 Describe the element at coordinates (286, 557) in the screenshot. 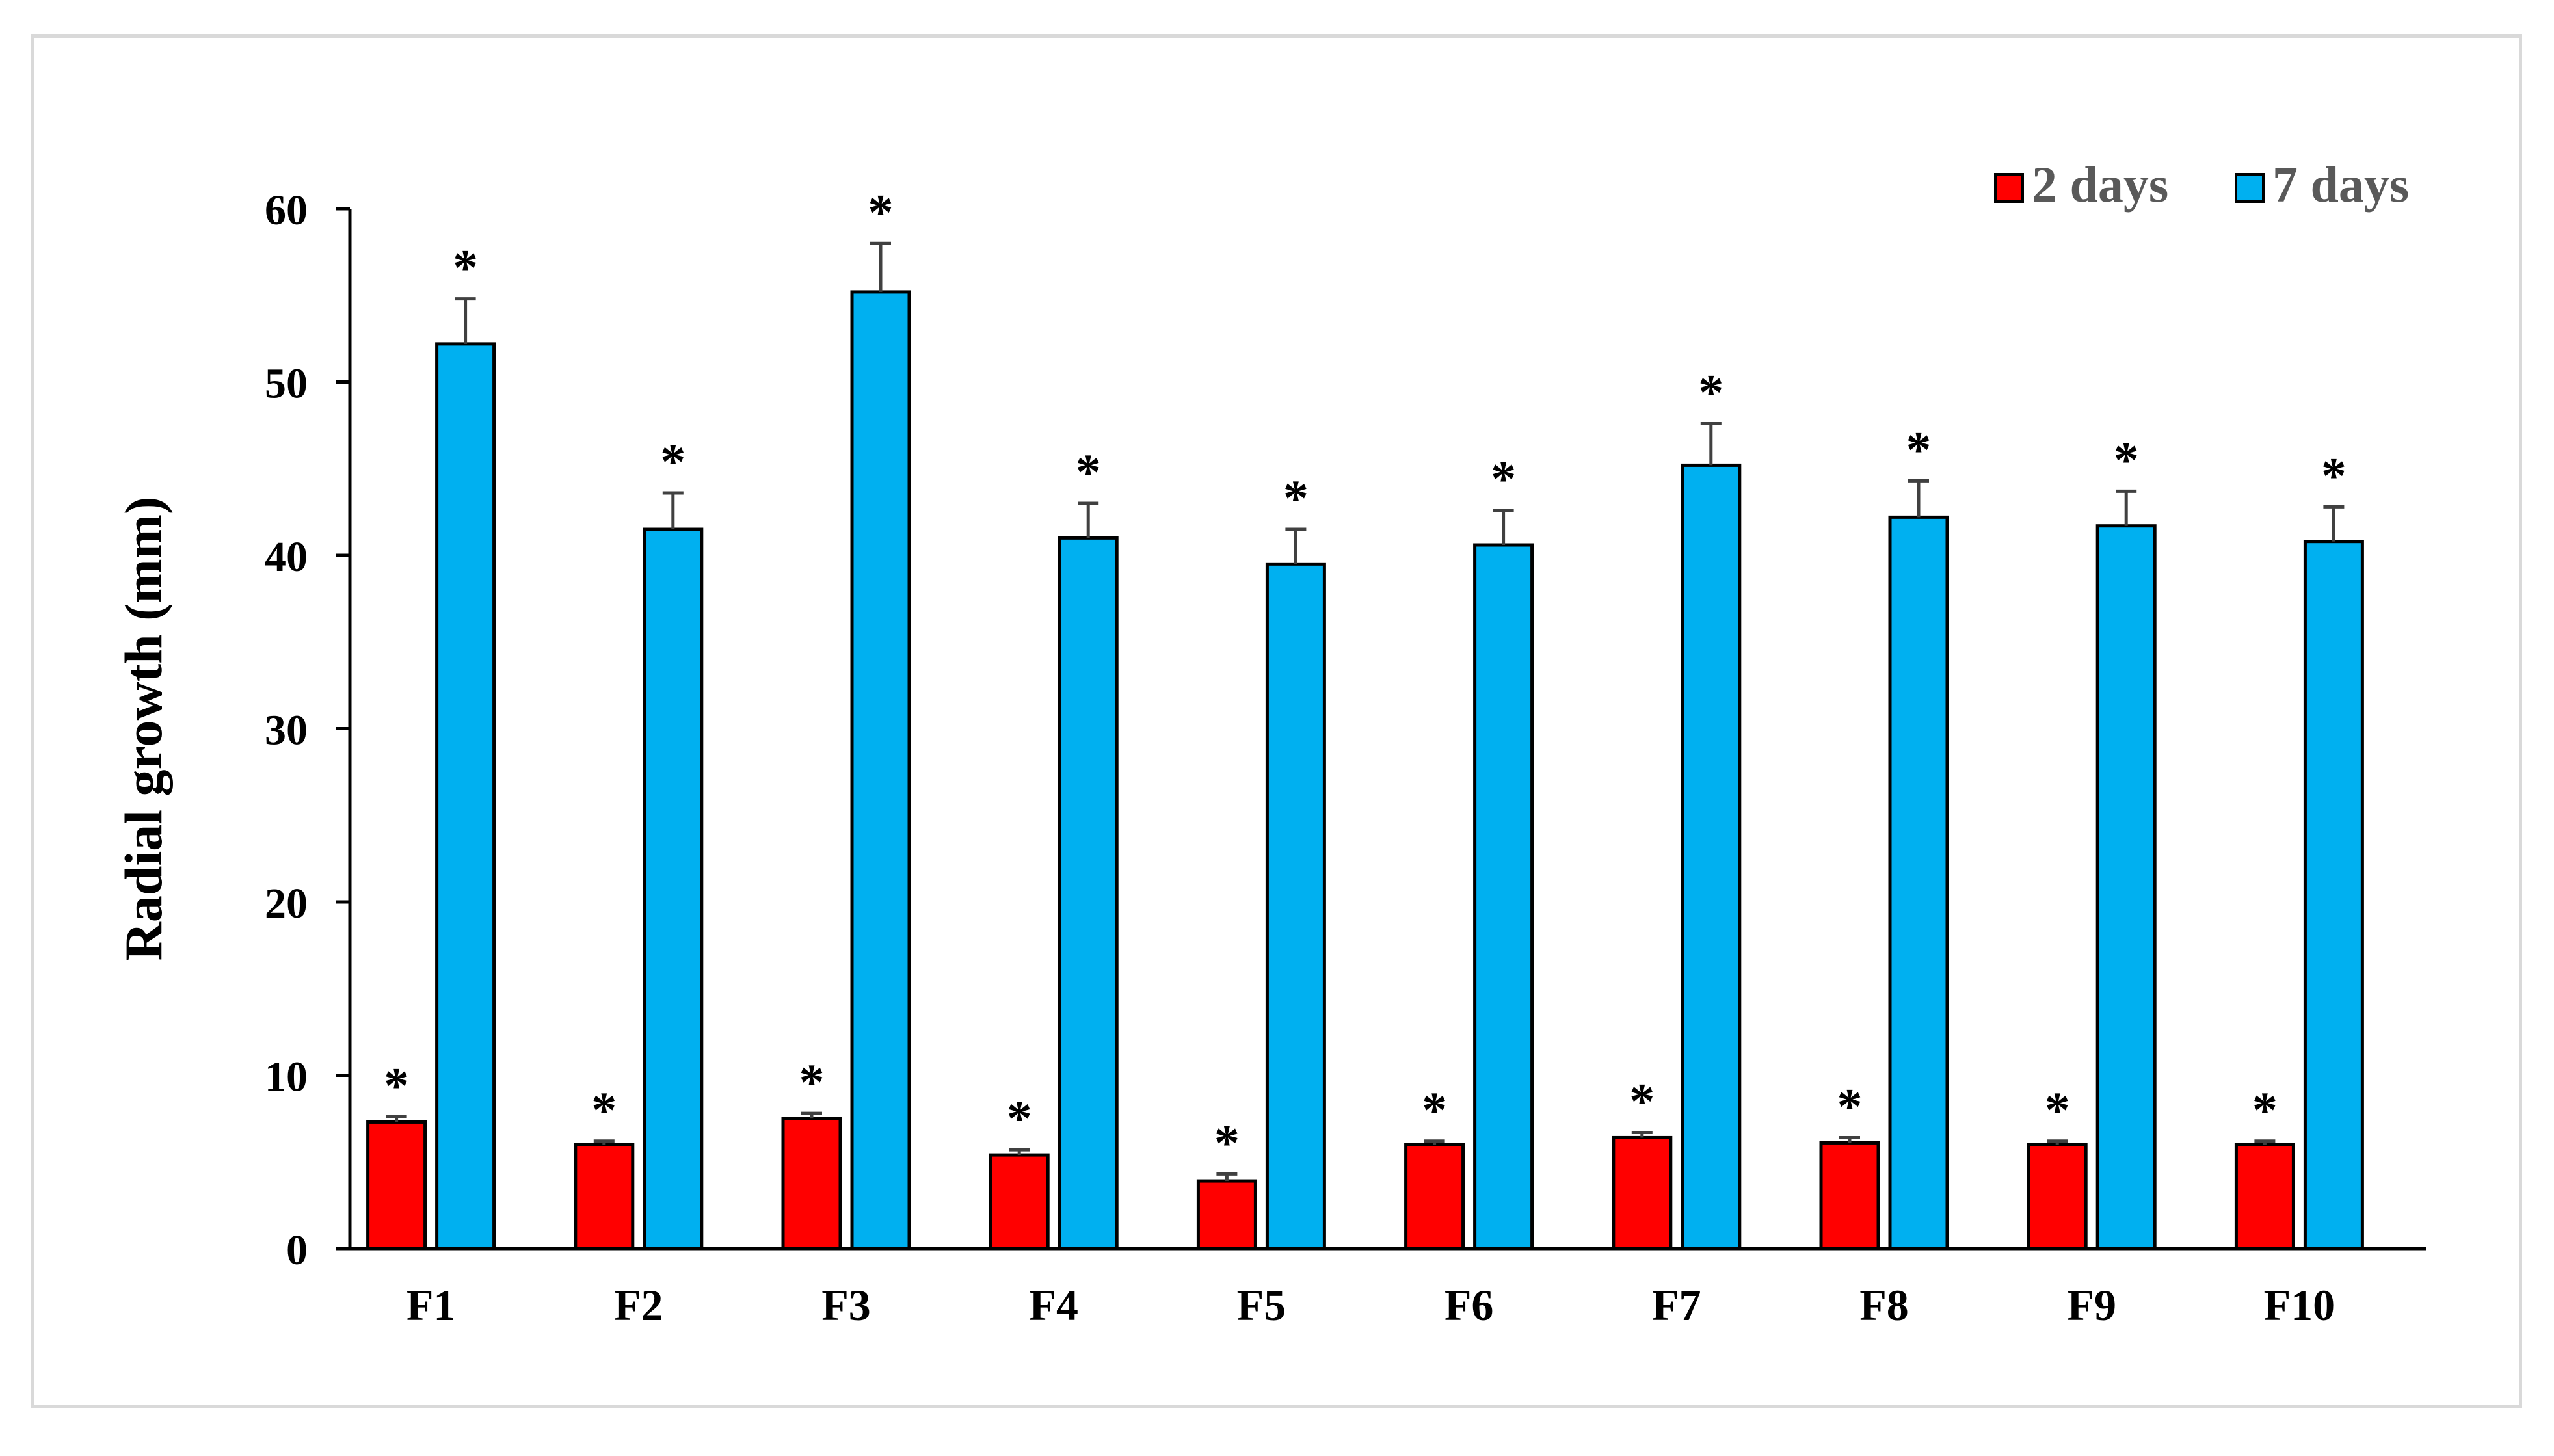

I see `y-tick-label: 40` at that location.